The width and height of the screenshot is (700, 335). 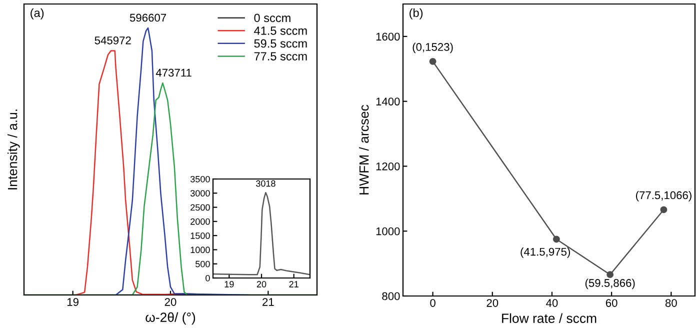 What do you see at coordinates (388, 102) in the screenshot?
I see `y-tick-label: 1400` at bounding box center [388, 102].